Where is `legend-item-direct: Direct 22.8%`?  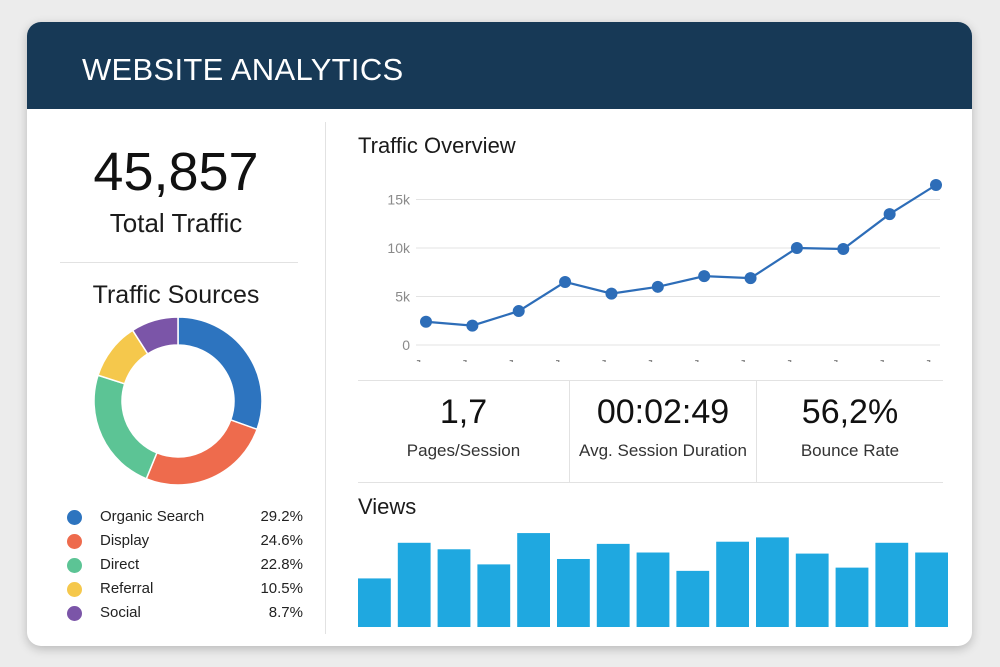
legend-item-direct: Direct 22.8% is located at coordinates (184, 566).